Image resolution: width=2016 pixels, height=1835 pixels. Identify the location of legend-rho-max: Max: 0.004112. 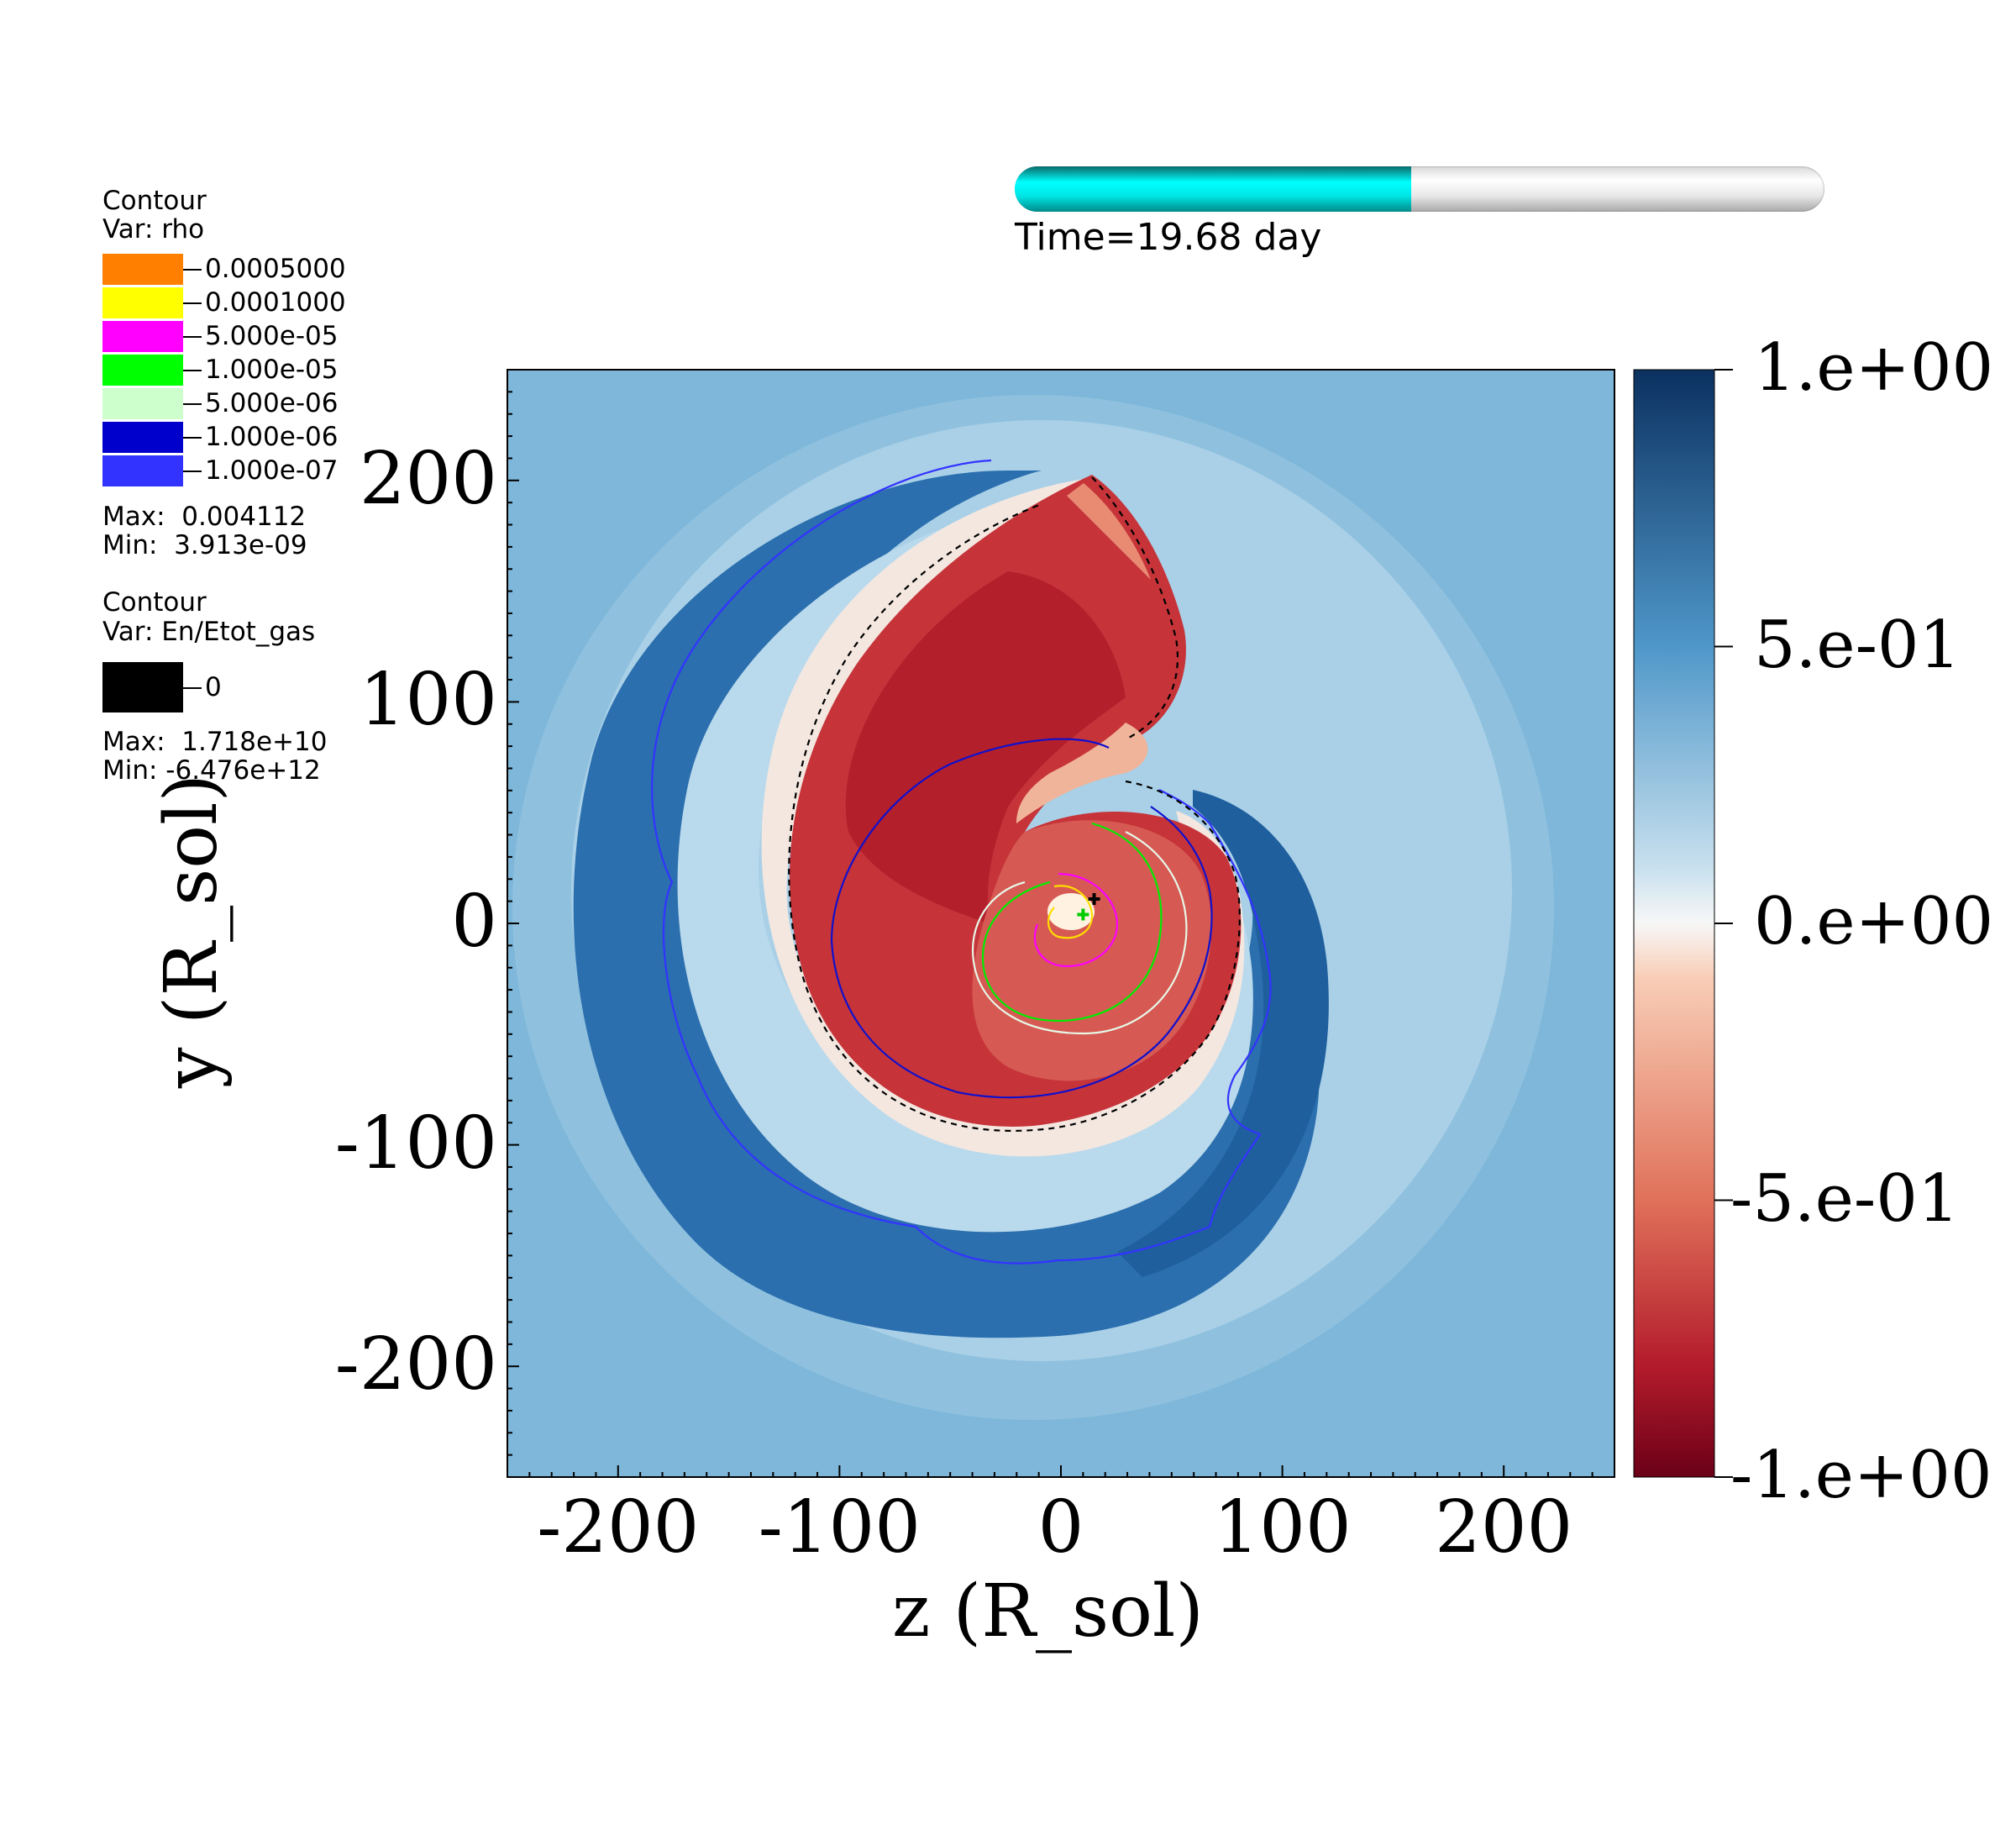
(204, 517).